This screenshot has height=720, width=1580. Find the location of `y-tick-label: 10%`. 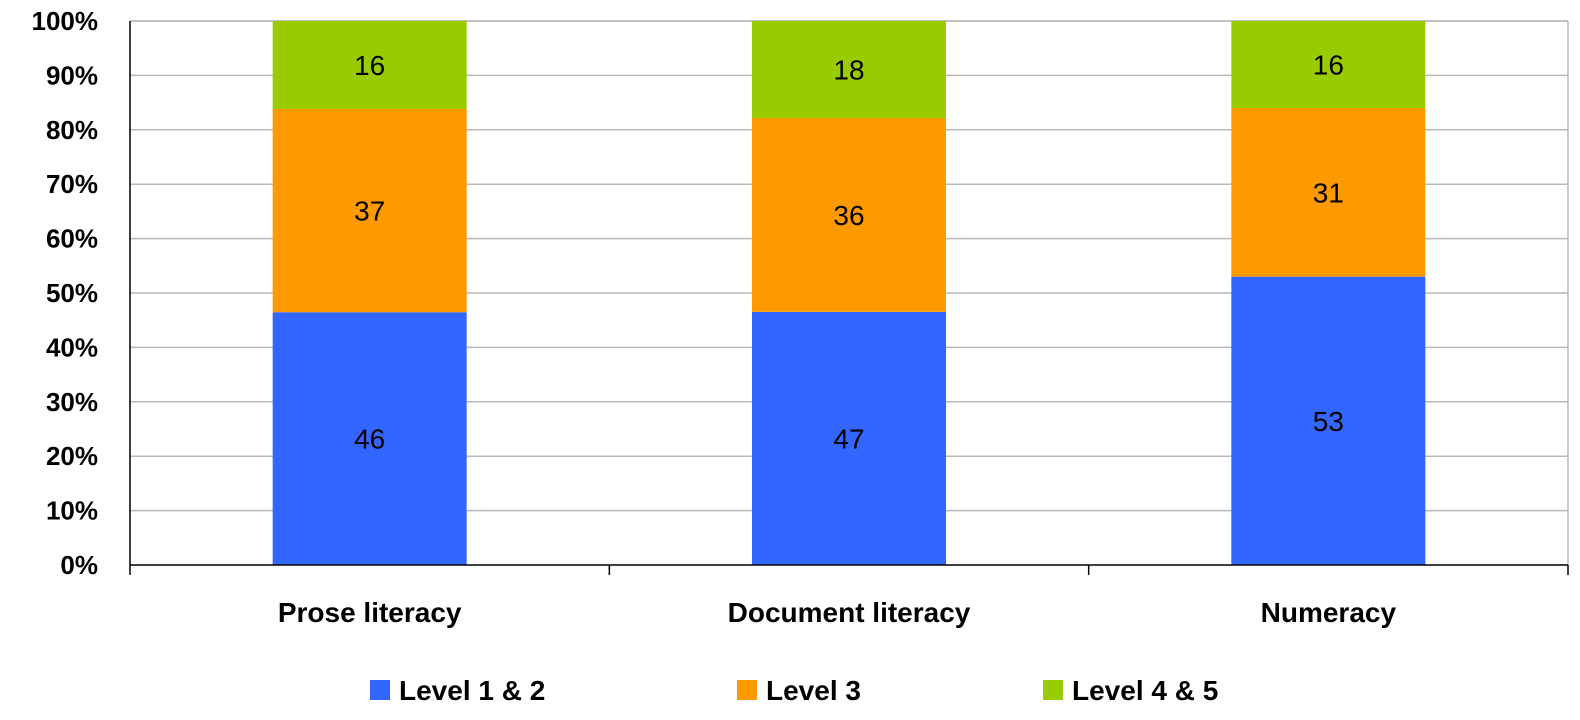

y-tick-label: 10% is located at coordinates (72, 511).